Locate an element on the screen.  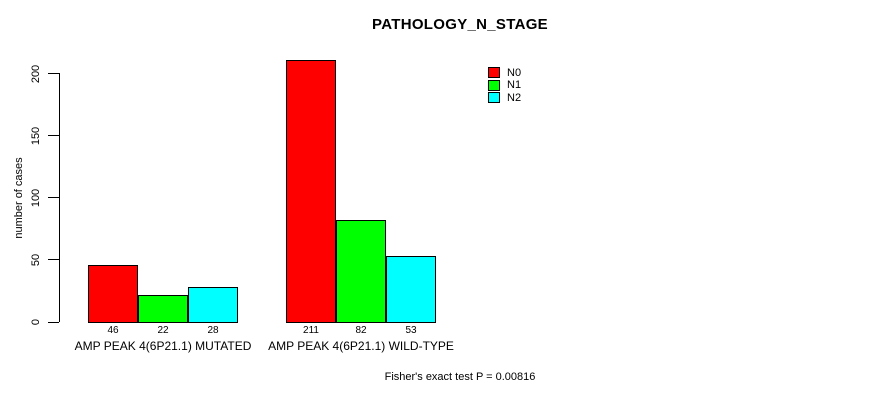
category-label: AMP PEAK 4(6P21.1) MUTATED is located at coordinates (163, 346).